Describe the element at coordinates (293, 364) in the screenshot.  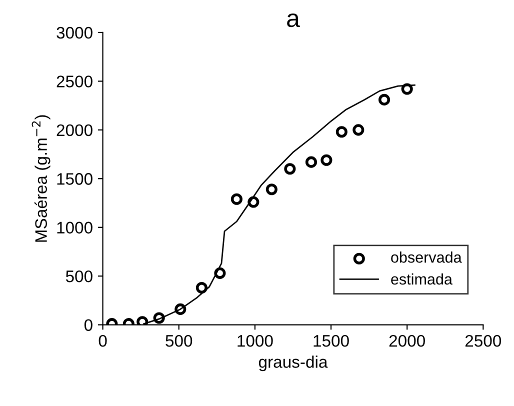
I see `x-axis-title: graus-dia` at that location.